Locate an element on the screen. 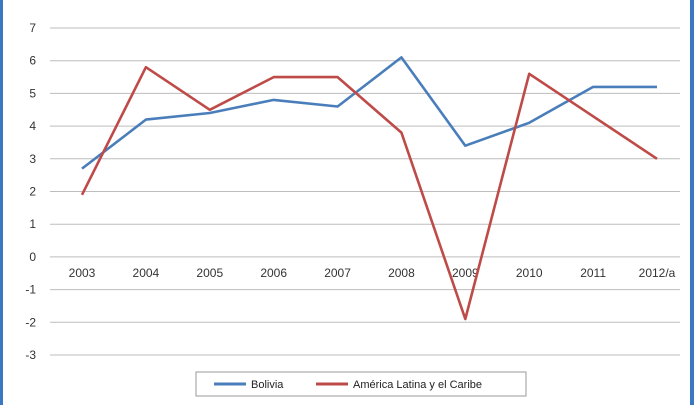 This screenshot has height=405, width=694. y-tick-label: 2 is located at coordinates (32, 192).